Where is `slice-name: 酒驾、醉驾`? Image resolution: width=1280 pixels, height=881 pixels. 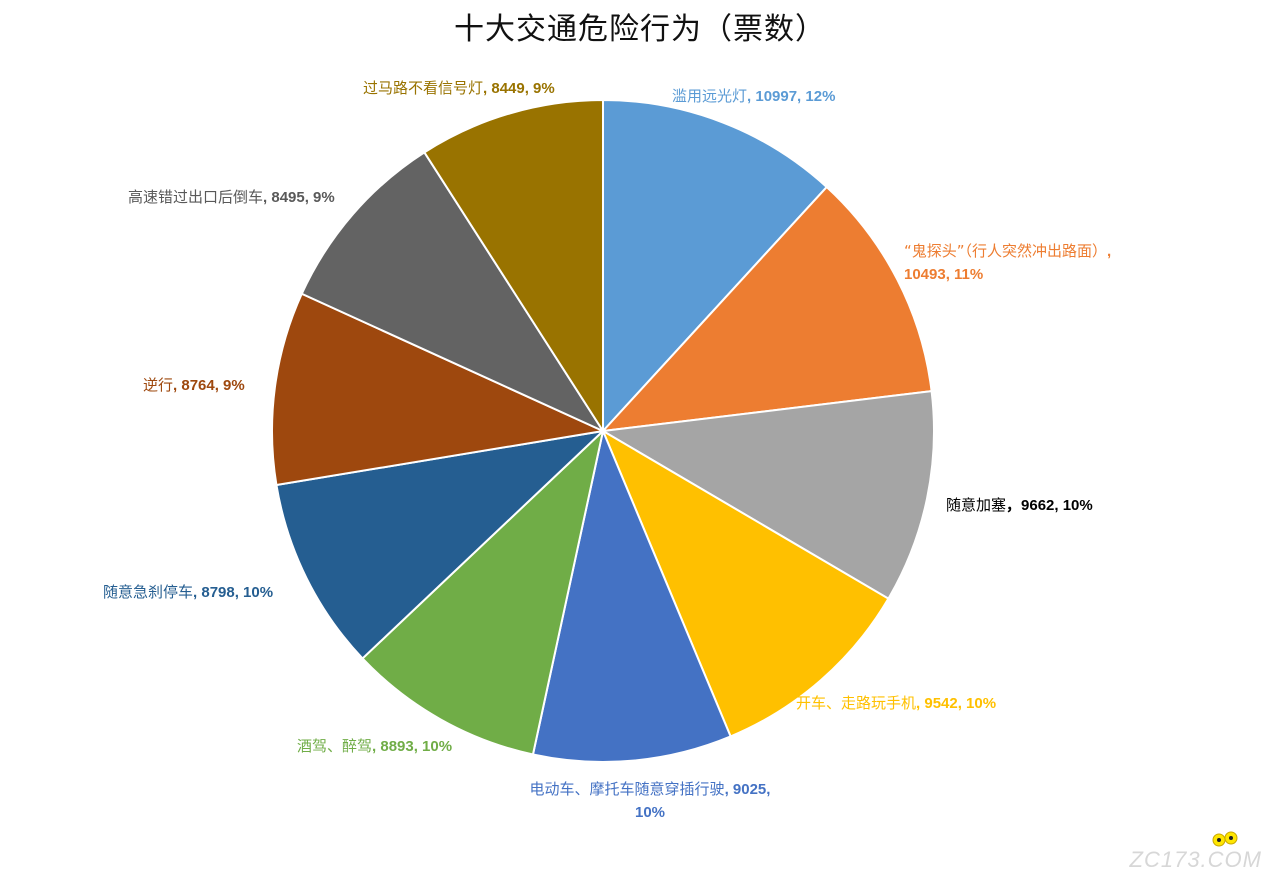
slice-name: 酒驾、醉驾 is located at coordinates (335, 746).